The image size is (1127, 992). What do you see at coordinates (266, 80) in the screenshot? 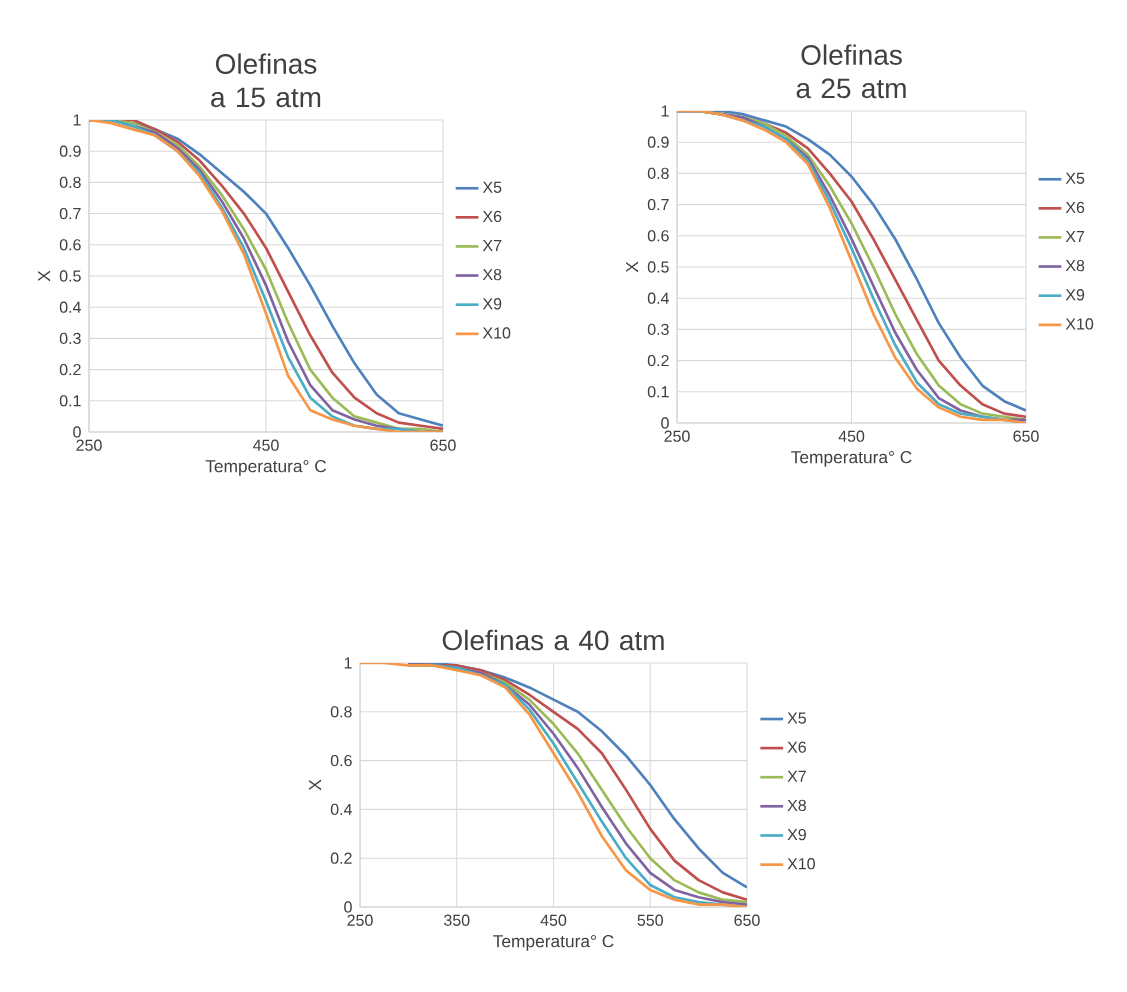
I see `chart-title: Olefinas a 15 atm` at bounding box center [266, 80].